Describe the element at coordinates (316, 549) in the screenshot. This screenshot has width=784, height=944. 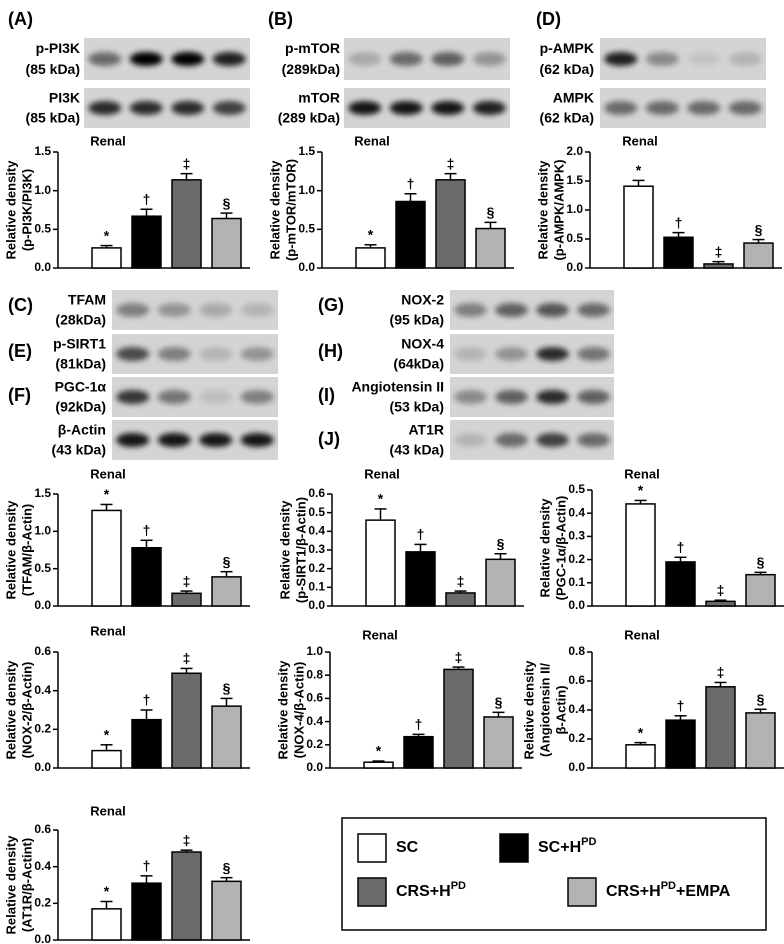
I see `y-tick-label: 0.3` at that location.